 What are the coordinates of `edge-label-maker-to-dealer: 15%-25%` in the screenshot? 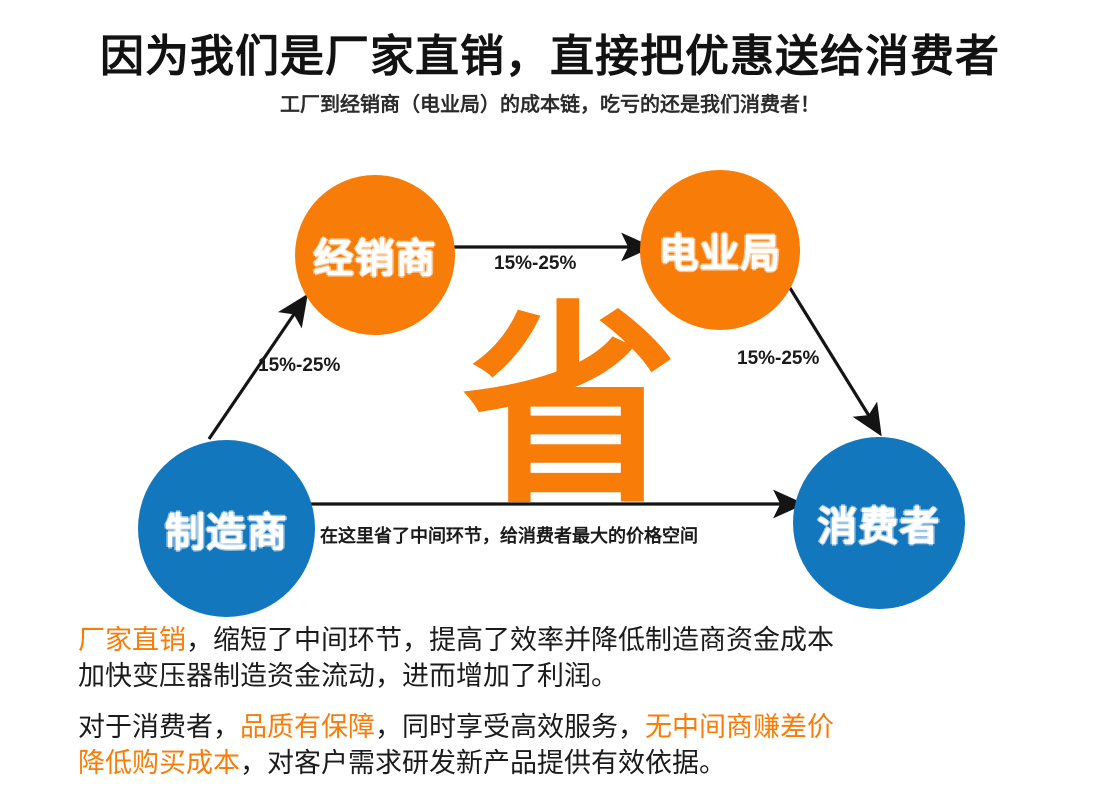 It's located at (299, 365).